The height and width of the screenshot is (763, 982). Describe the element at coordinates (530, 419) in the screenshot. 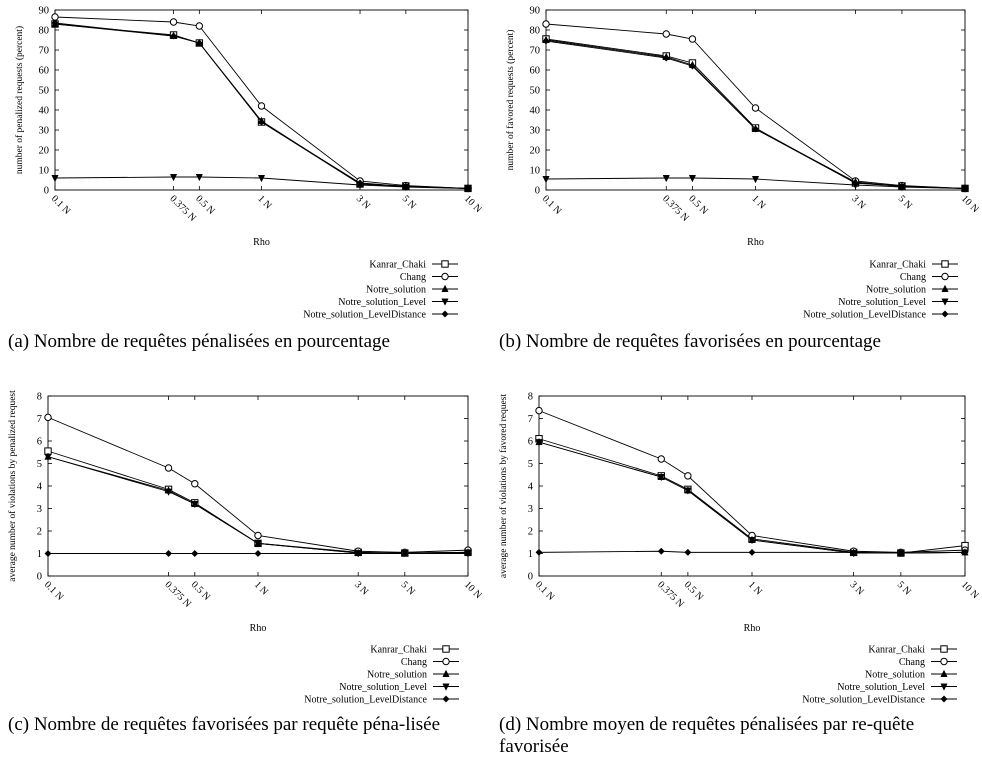

I see `y-tick-label: 7` at that location.